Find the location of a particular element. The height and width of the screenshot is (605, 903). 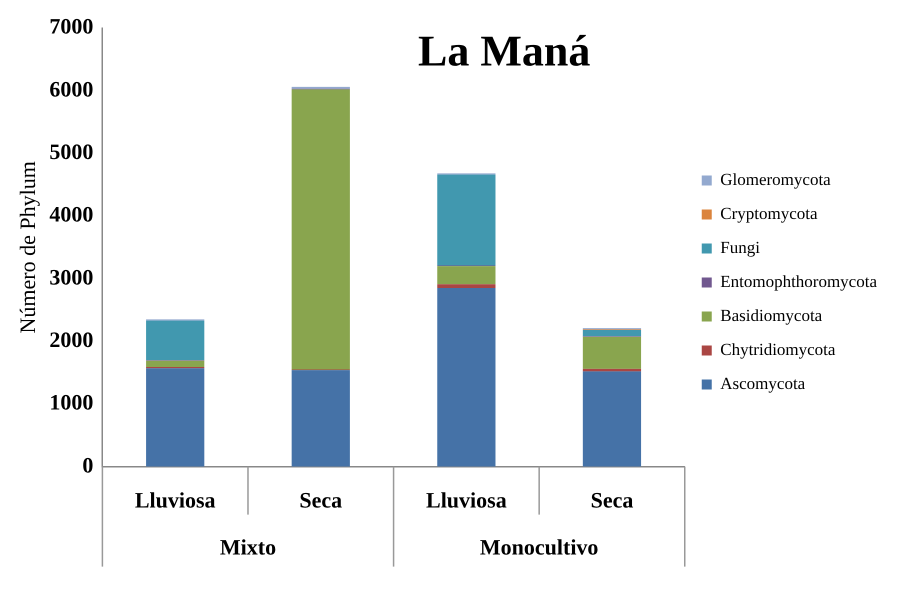

y-tick-label: 2000 is located at coordinates (71, 339).